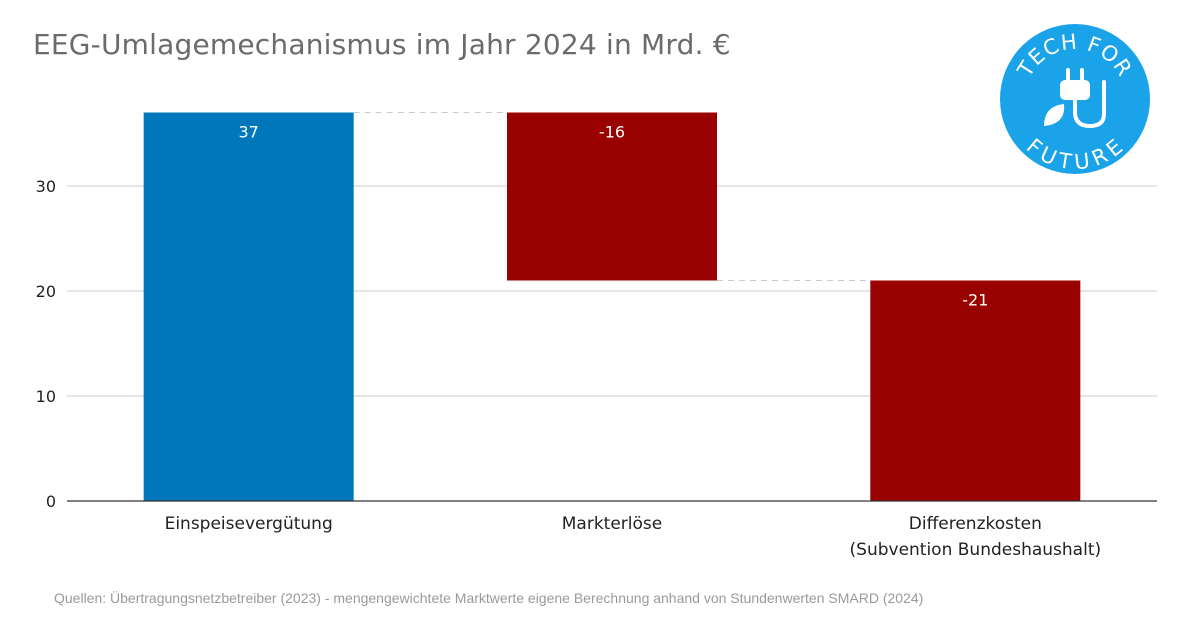 This screenshot has width=1200, height=630. What do you see at coordinates (46, 186) in the screenshot?
I see `y-tick-label: 30` at bounding box center [46, 186].